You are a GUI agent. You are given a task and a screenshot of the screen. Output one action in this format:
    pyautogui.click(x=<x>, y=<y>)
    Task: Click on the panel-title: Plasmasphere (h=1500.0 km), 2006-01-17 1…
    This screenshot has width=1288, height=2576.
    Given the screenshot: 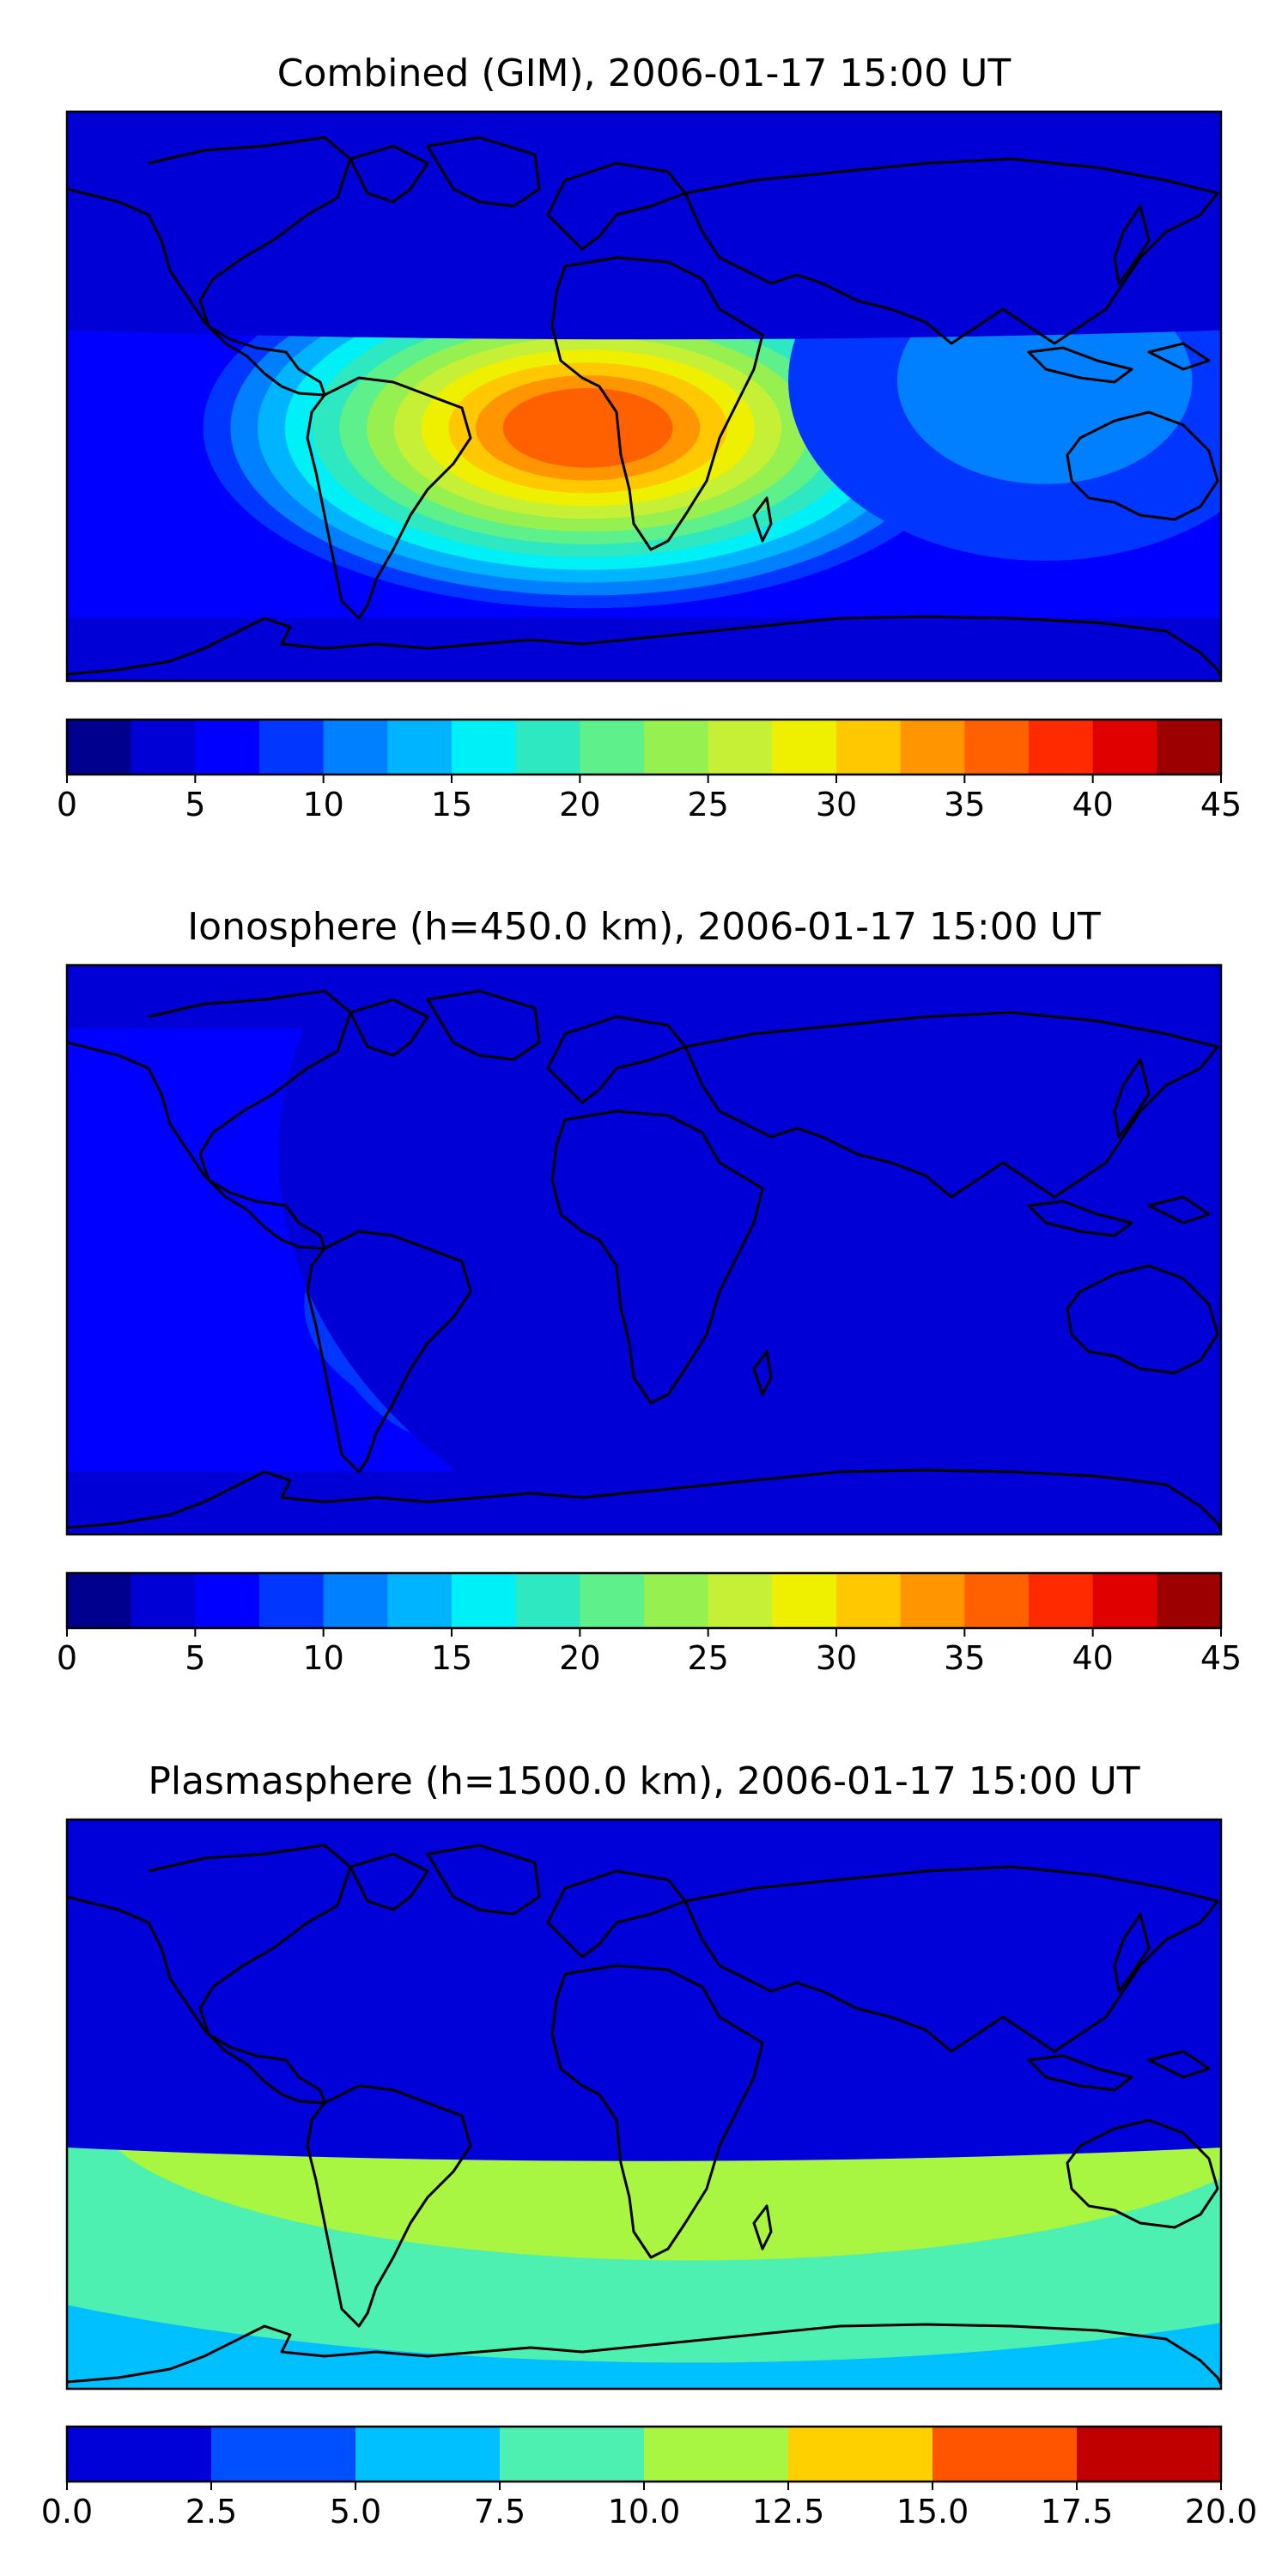 What is the action you would take?
    pyautogui.click(x=643, y=1781)
    